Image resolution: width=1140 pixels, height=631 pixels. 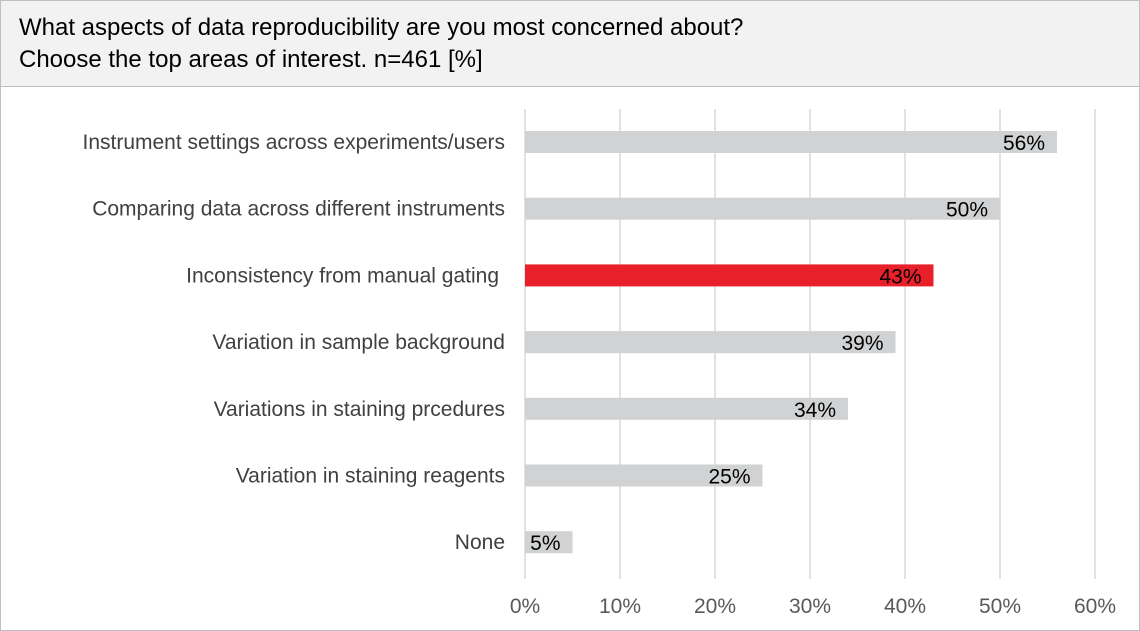 I want to click on x-tick-label: 10%, so click(x=620, y=606).